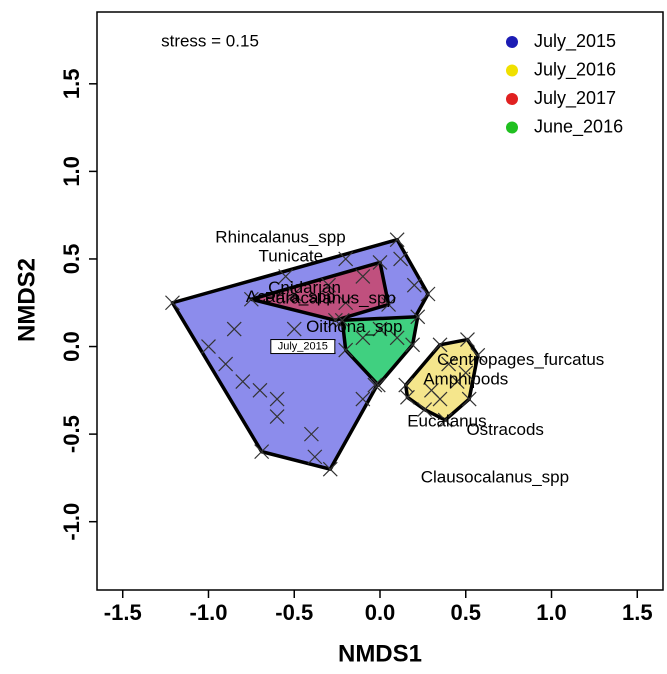 This screenshot has width=667, height=674. Describe the element at coordinates (465, 612) in the screenshot. I see `x-tick-label: 0.5` at that location.